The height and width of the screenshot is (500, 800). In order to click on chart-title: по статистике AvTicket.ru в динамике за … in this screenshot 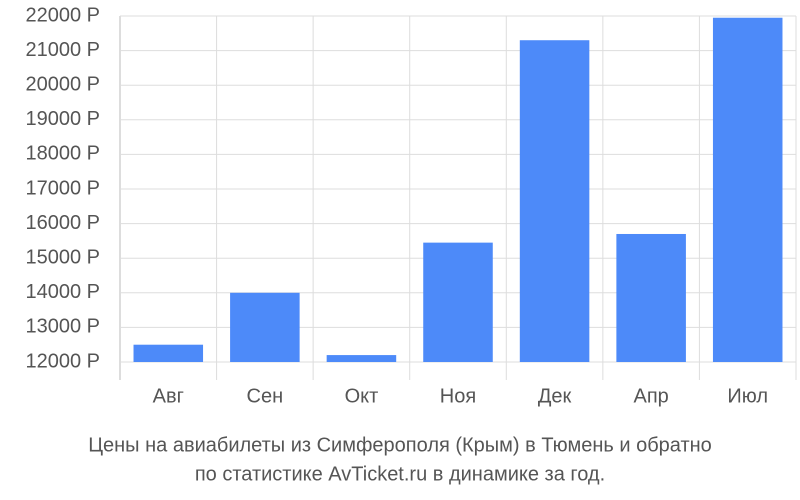, I will do `click(400, 474)`.